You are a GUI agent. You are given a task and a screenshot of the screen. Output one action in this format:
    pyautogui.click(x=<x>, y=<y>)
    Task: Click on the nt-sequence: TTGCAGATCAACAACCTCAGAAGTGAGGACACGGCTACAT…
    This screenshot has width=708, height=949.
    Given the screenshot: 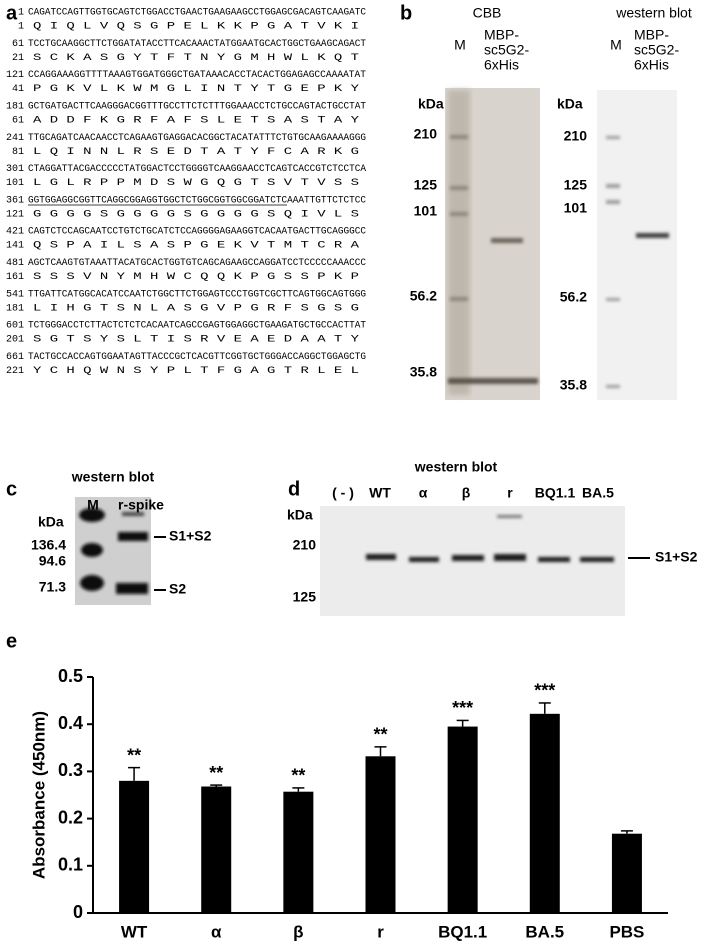 What is the action you would take?
    pyautogui.click(x=197, y=138)
    